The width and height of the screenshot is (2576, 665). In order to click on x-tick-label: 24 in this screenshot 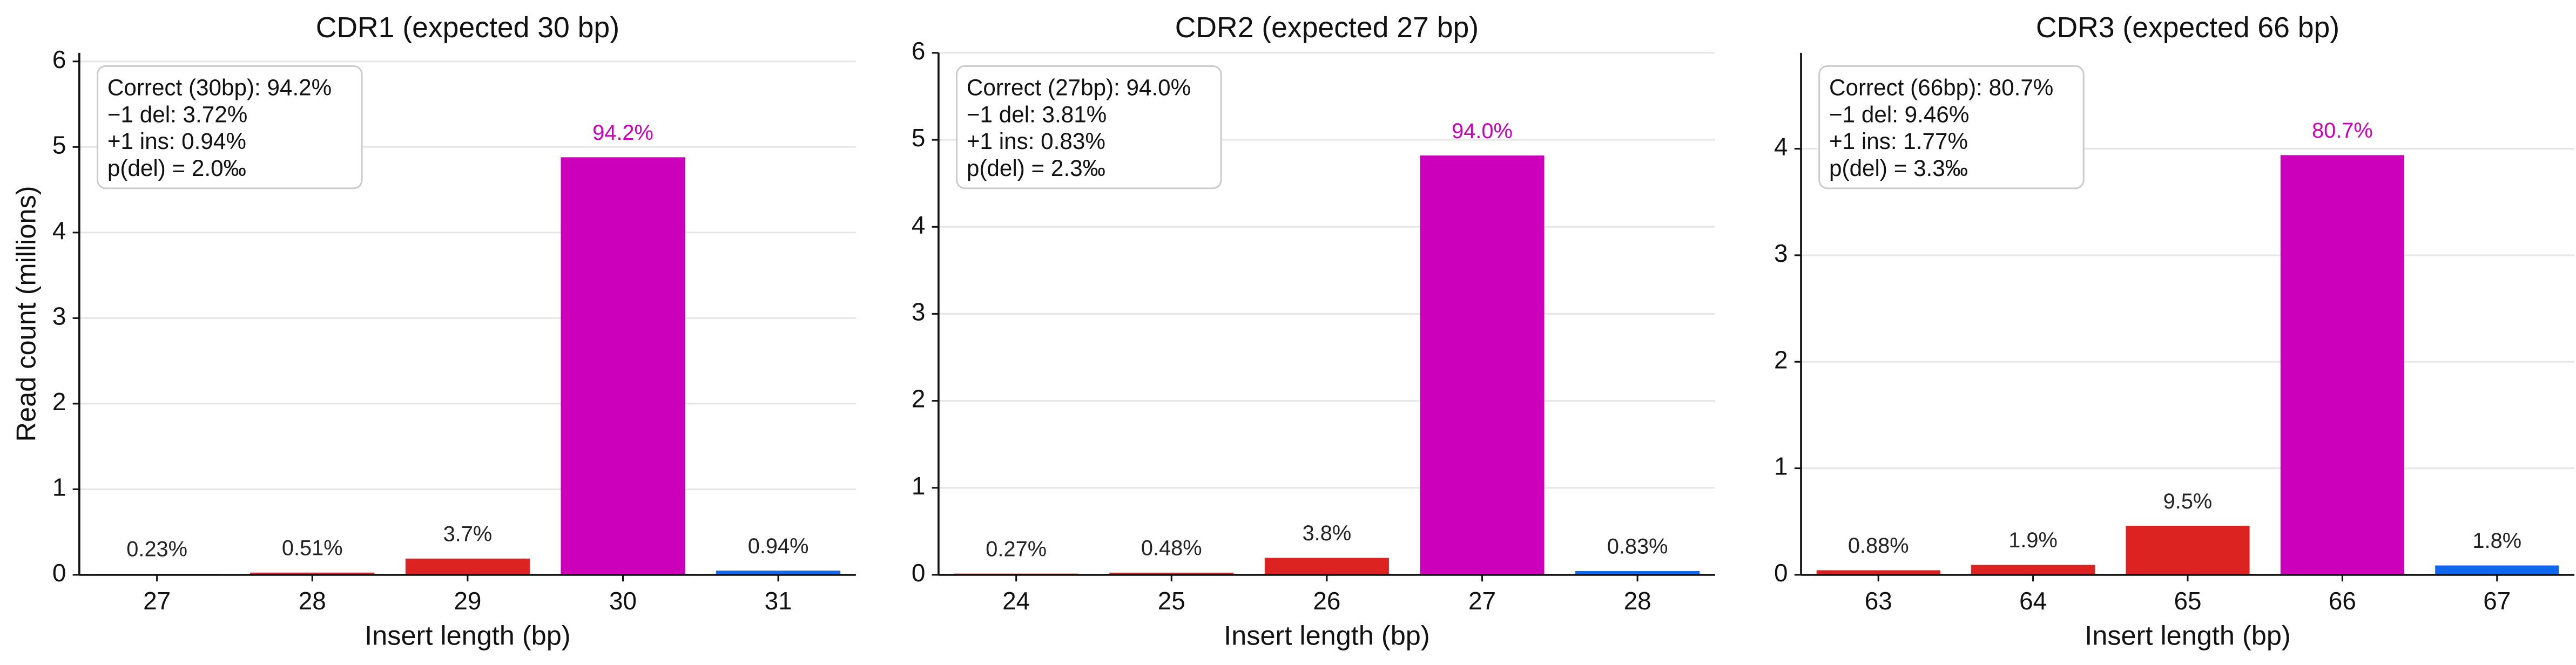, I will do `click(1016, 601)`.